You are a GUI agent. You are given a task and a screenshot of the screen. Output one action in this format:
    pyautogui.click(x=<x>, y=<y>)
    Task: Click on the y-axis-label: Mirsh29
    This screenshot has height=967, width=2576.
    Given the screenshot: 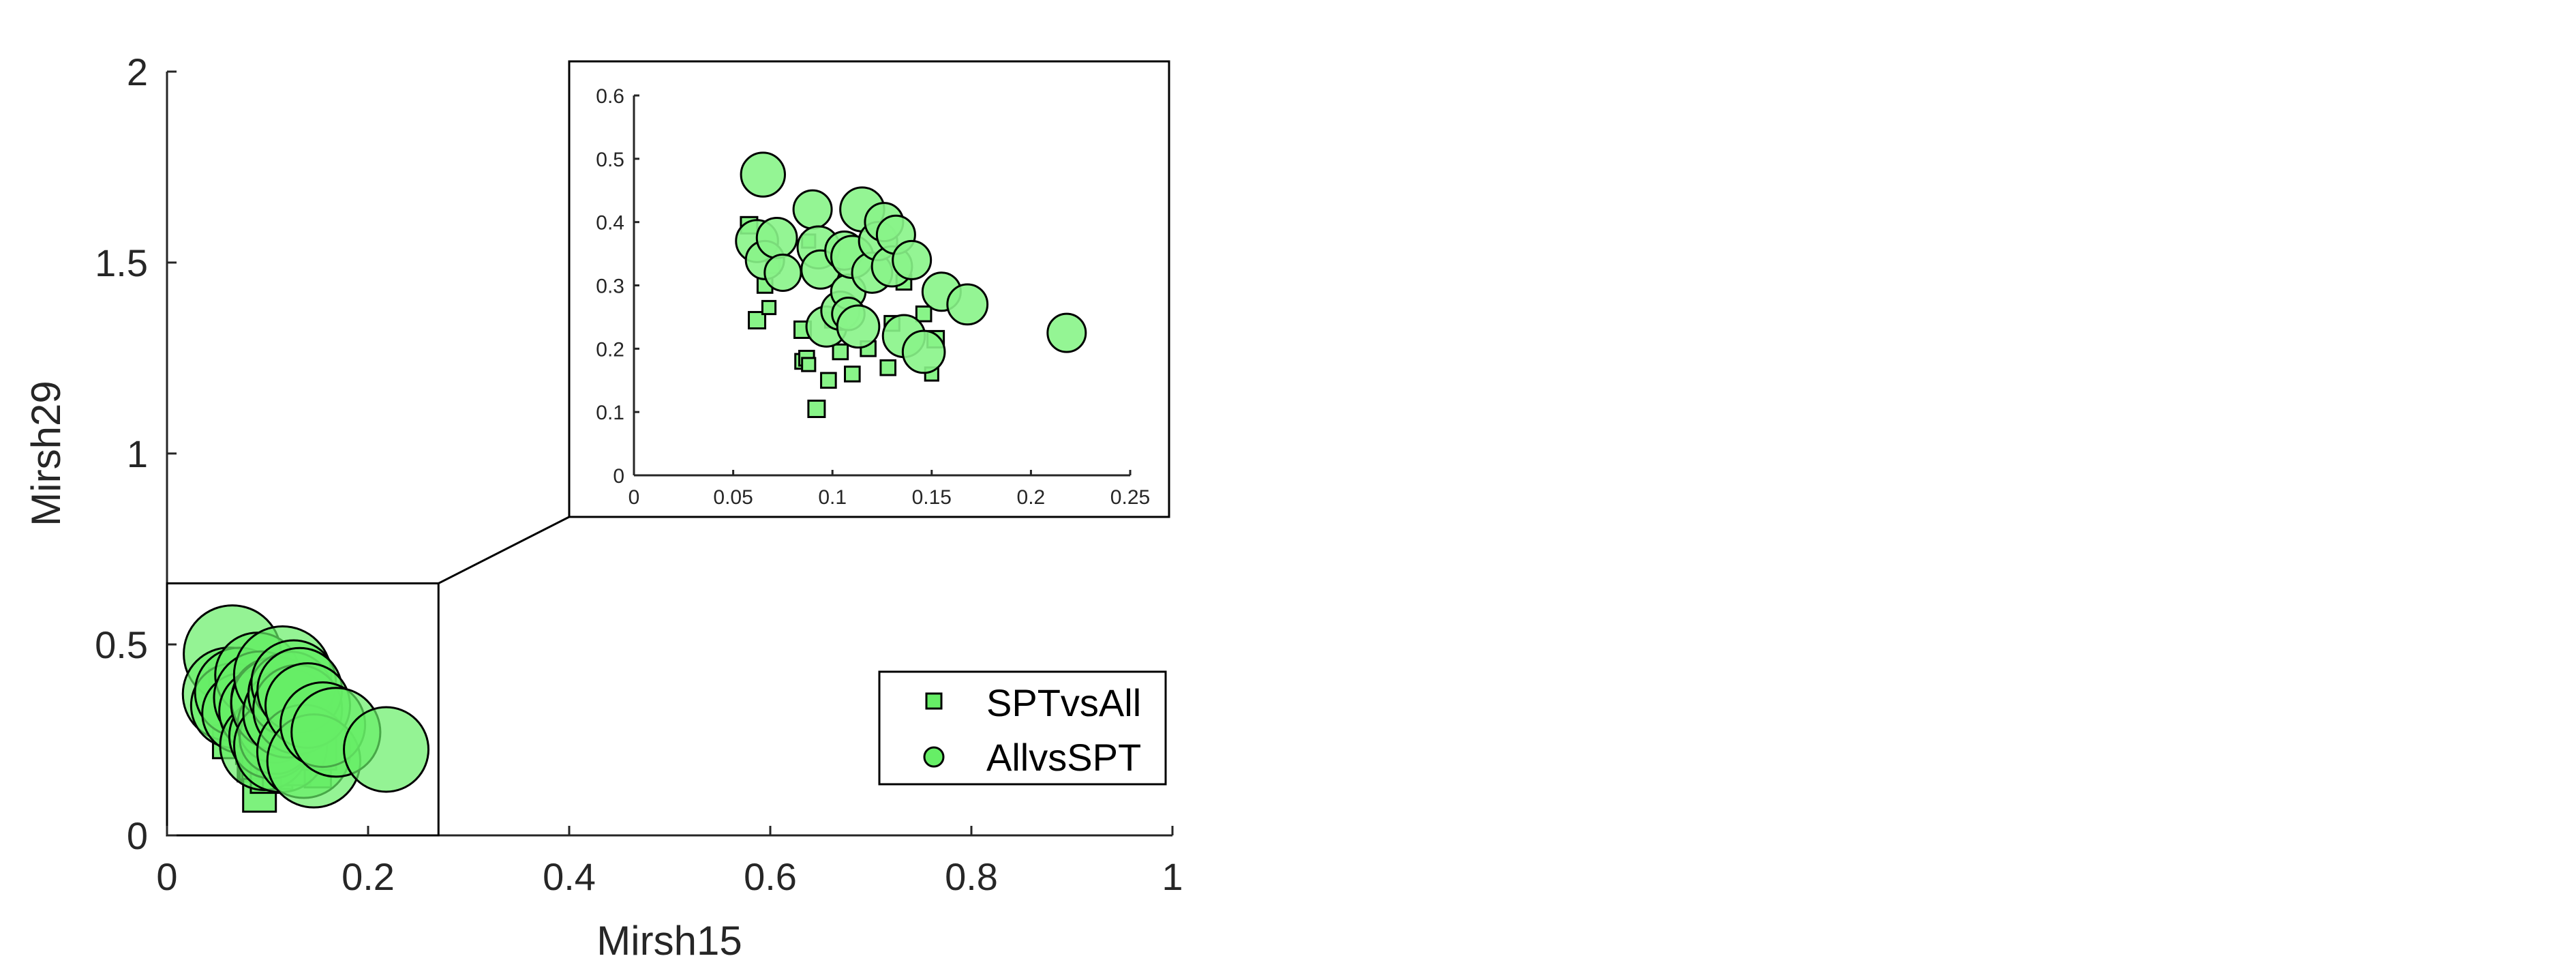 What is the action you would take?
    pyautogui.click(x=46, y=453)
    